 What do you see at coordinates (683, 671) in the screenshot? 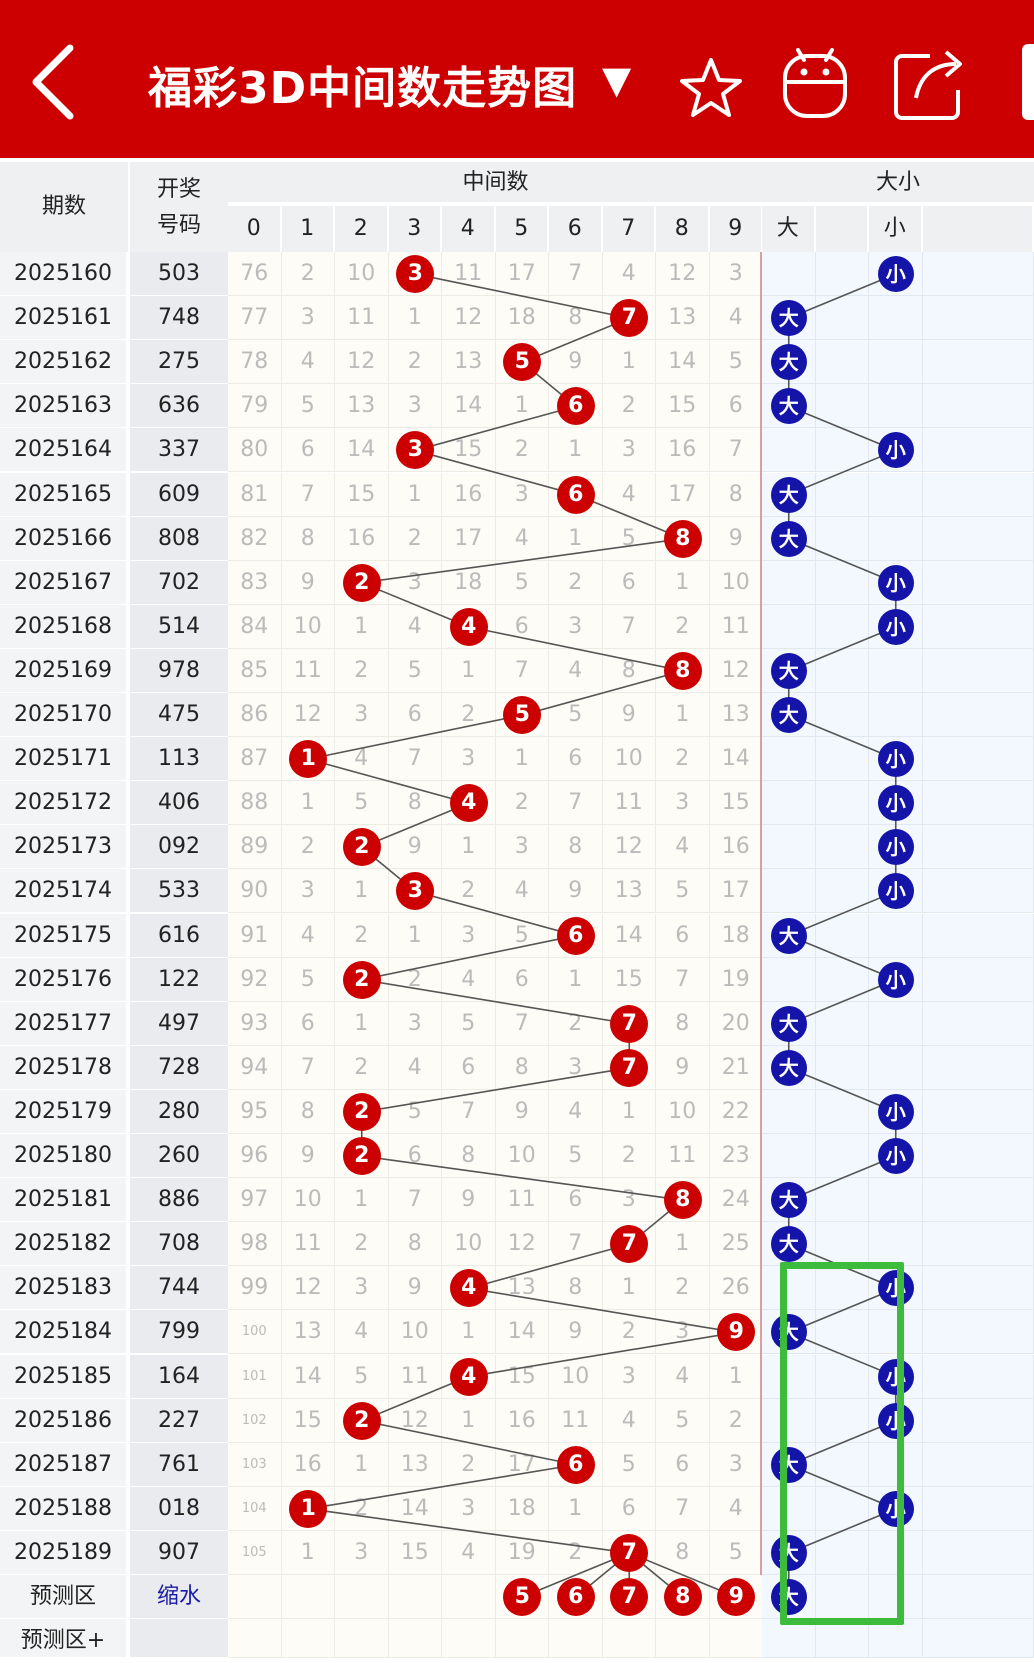
I see `mid-ball: 8` at bounding box center [683, 671].